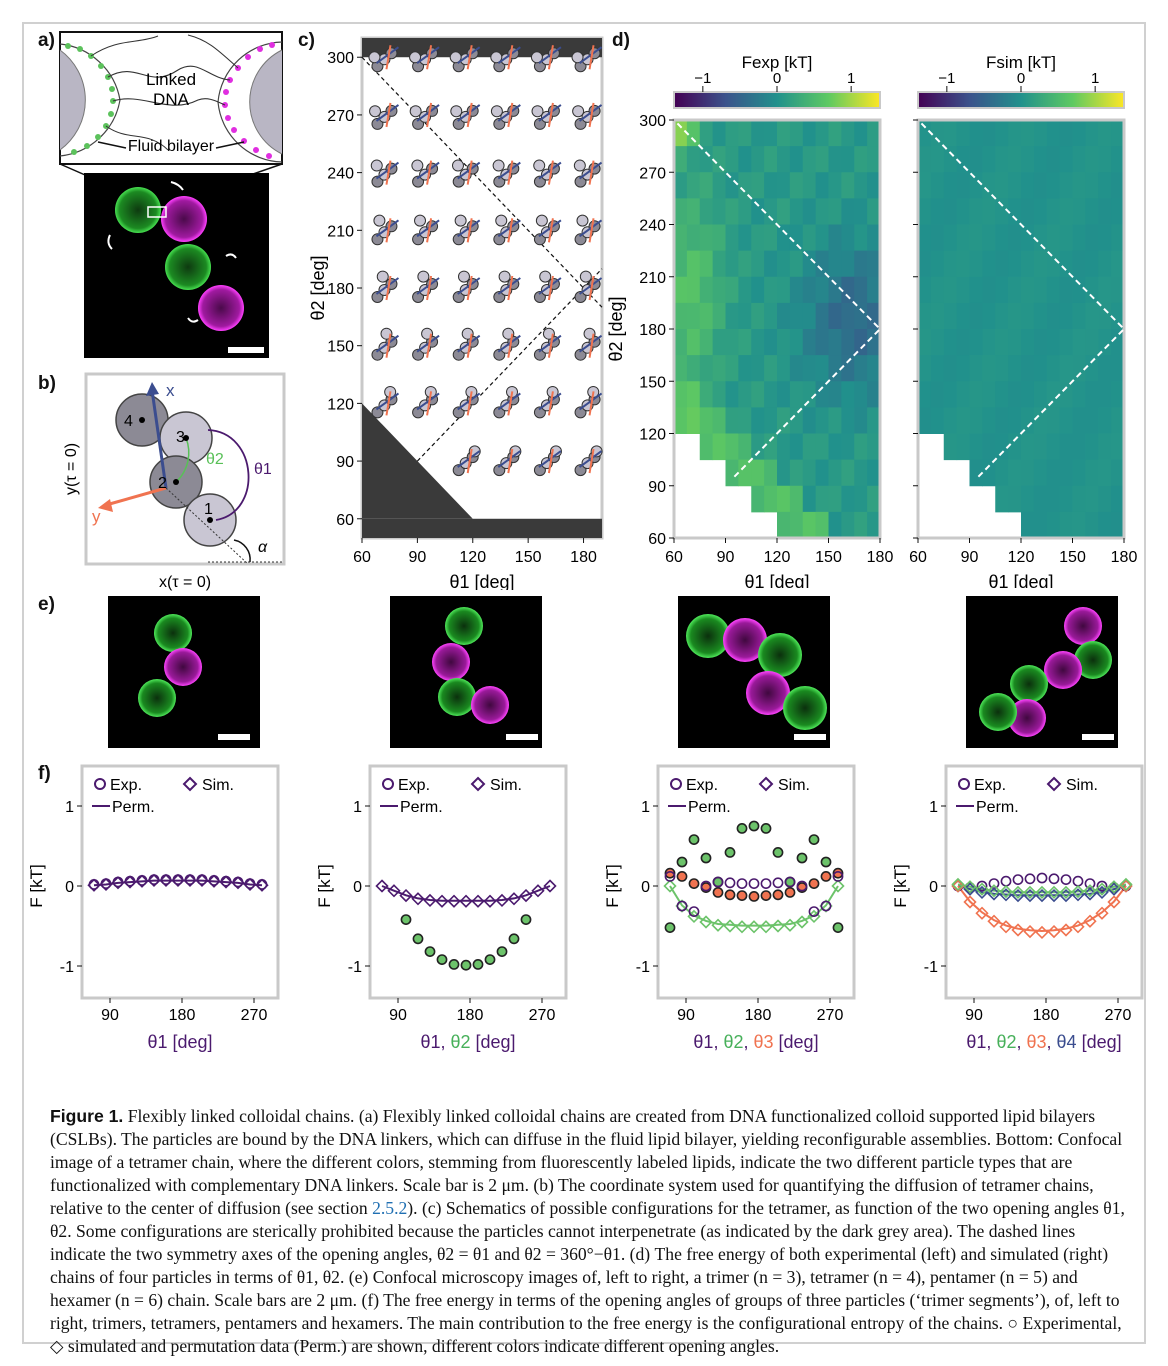  What do you see at coordinates (1042, 672) in the screenshot?
I see `micro-hexamer` at bounding box center [1042, 672].